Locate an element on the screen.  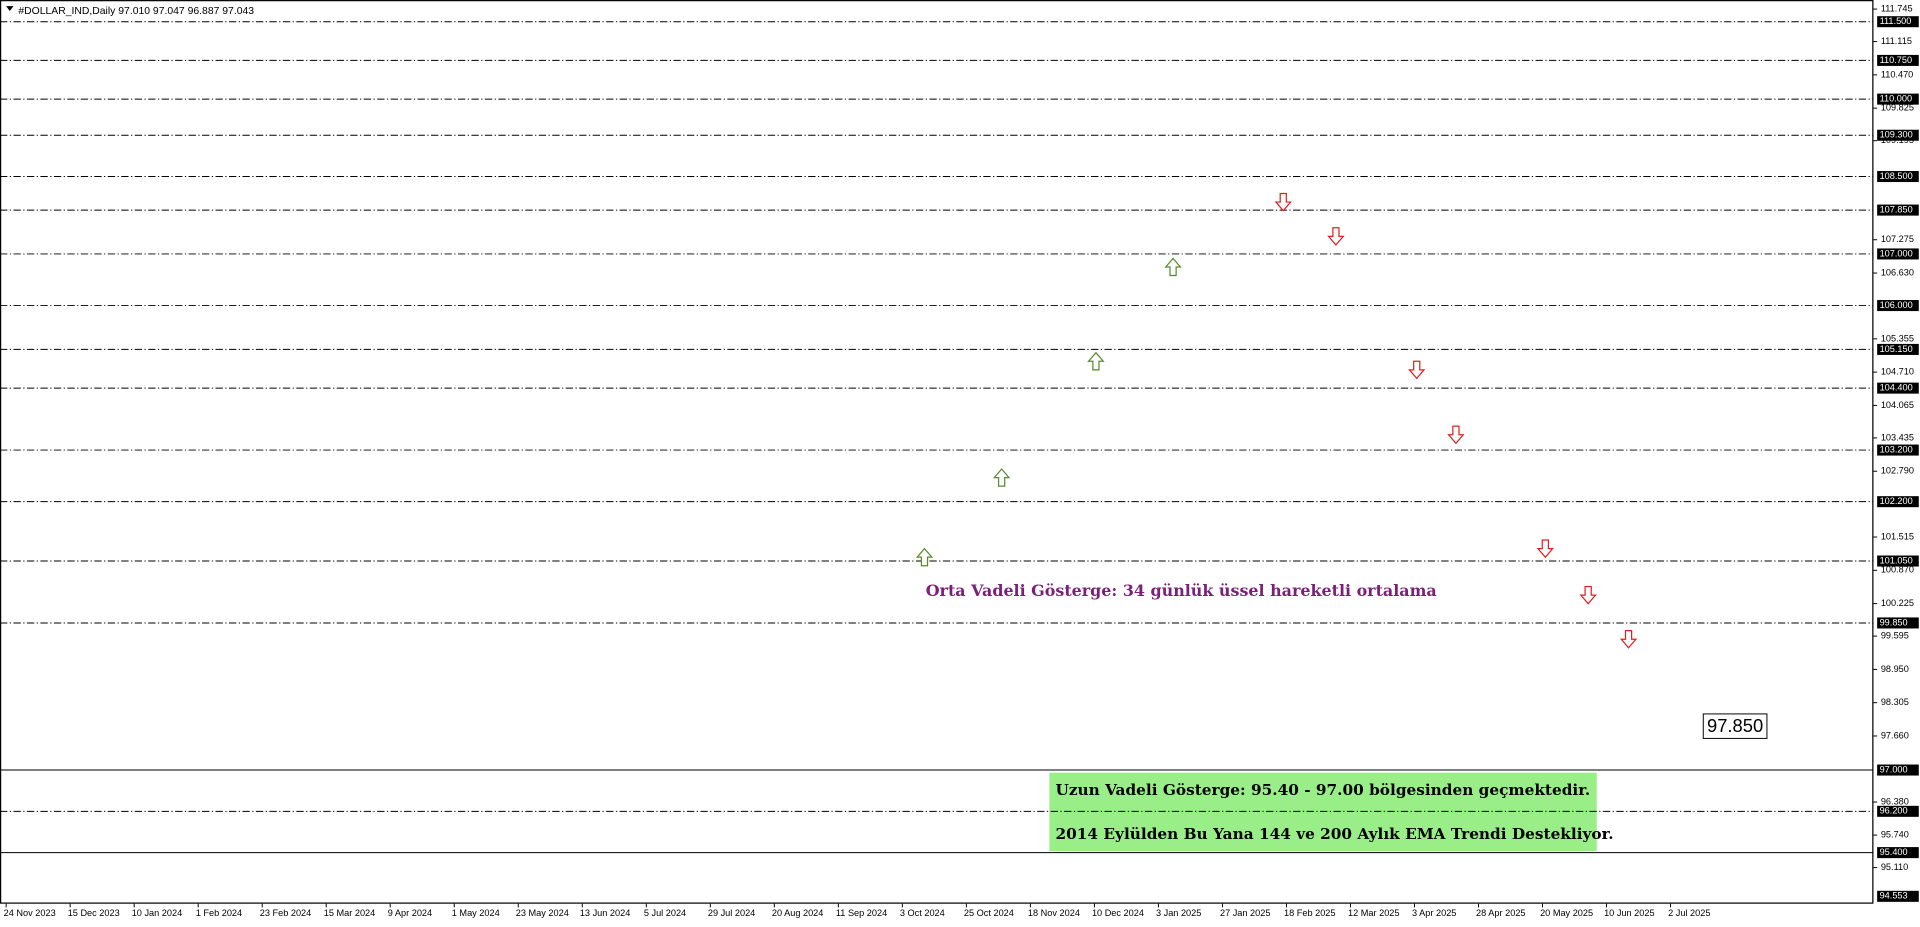
x-tick-label: 27 Jan 2025 is located at coordinates (1245, 913).